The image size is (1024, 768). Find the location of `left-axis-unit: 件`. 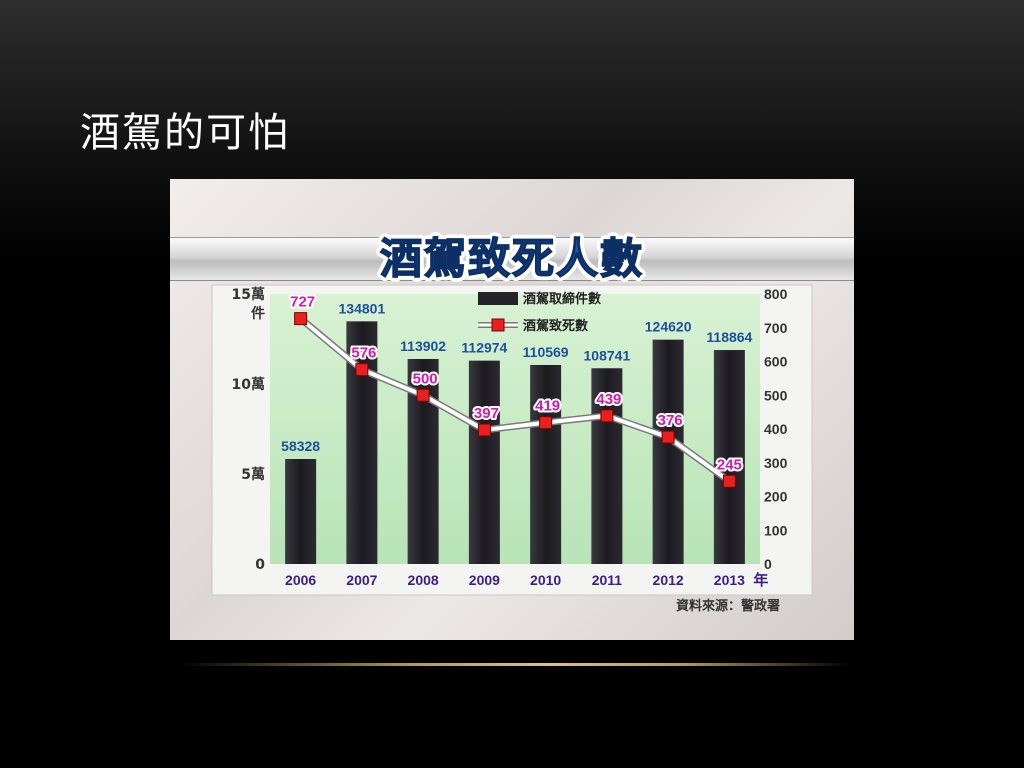

left-axis-unit: 件 is located at coordinates (258, 313).